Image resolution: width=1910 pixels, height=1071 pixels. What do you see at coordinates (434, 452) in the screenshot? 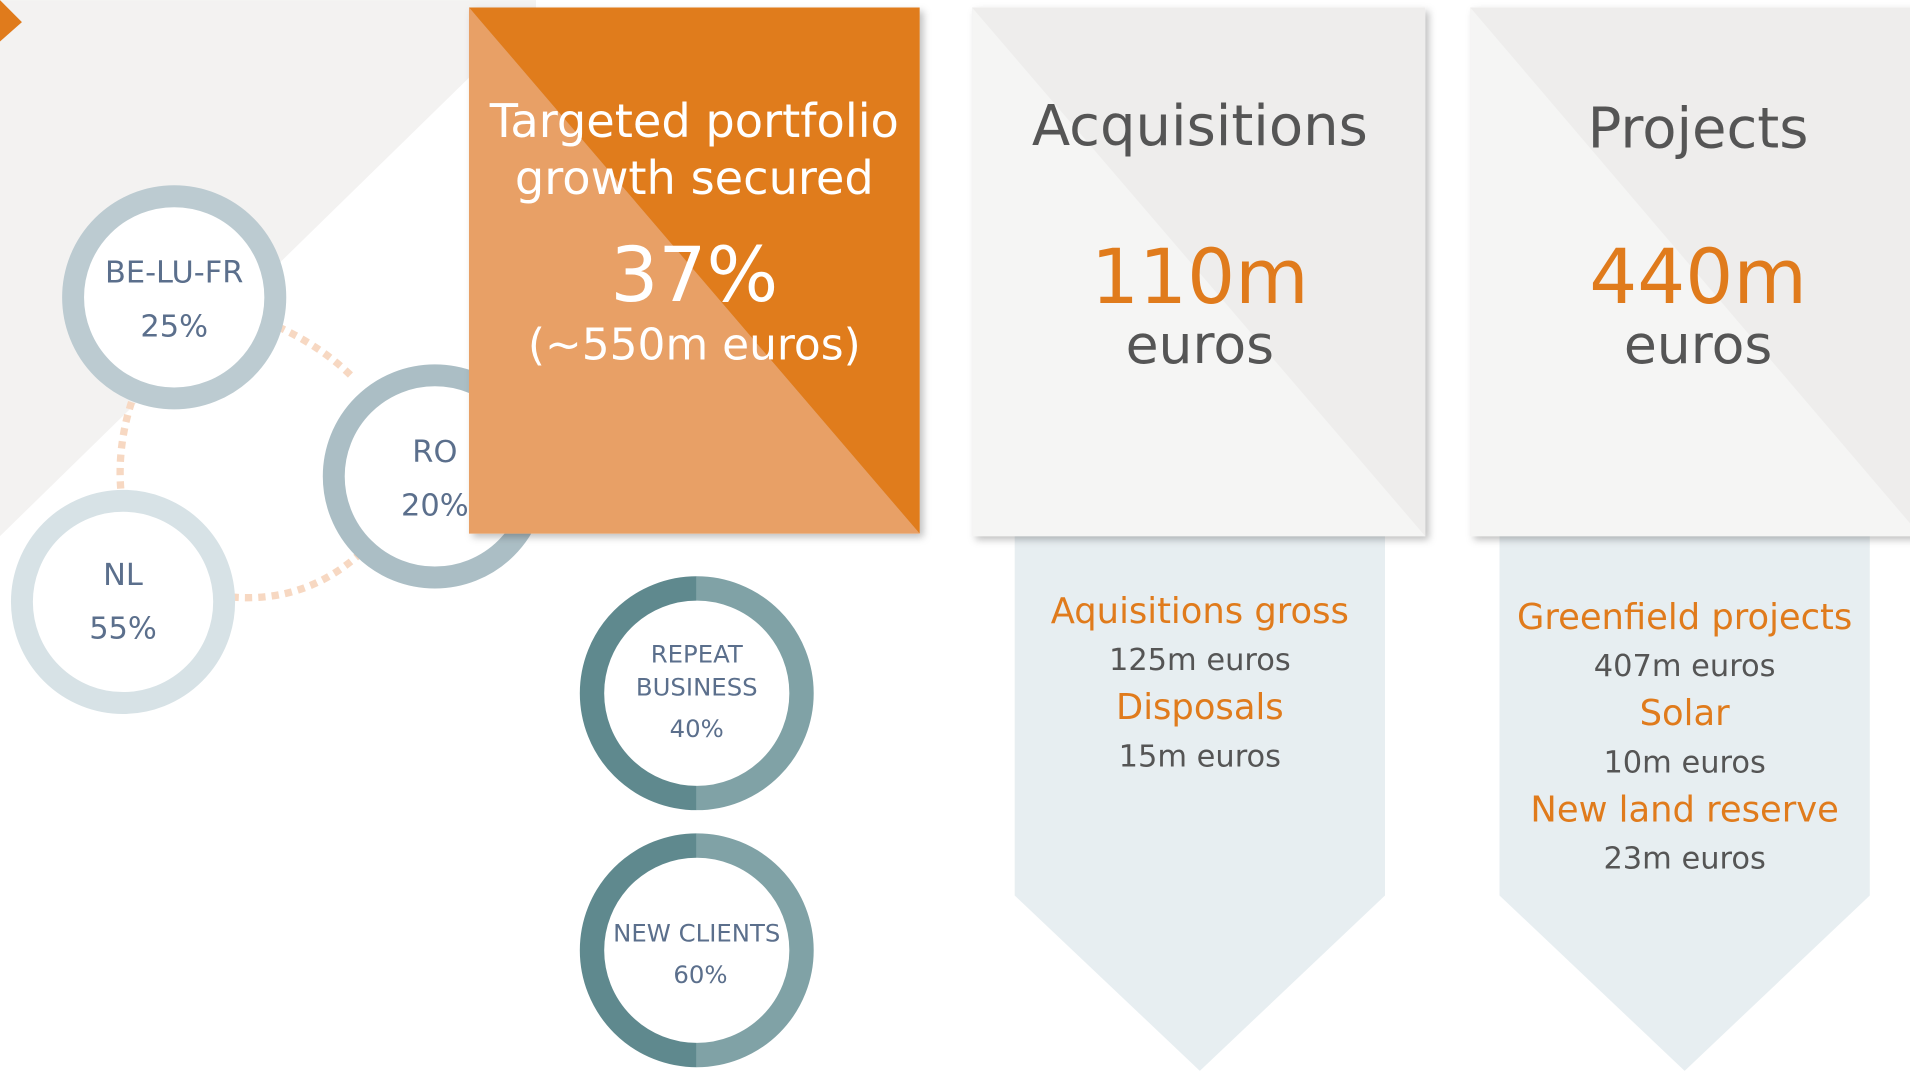
I see `region-label: RO` at bounding box center [434, 452].